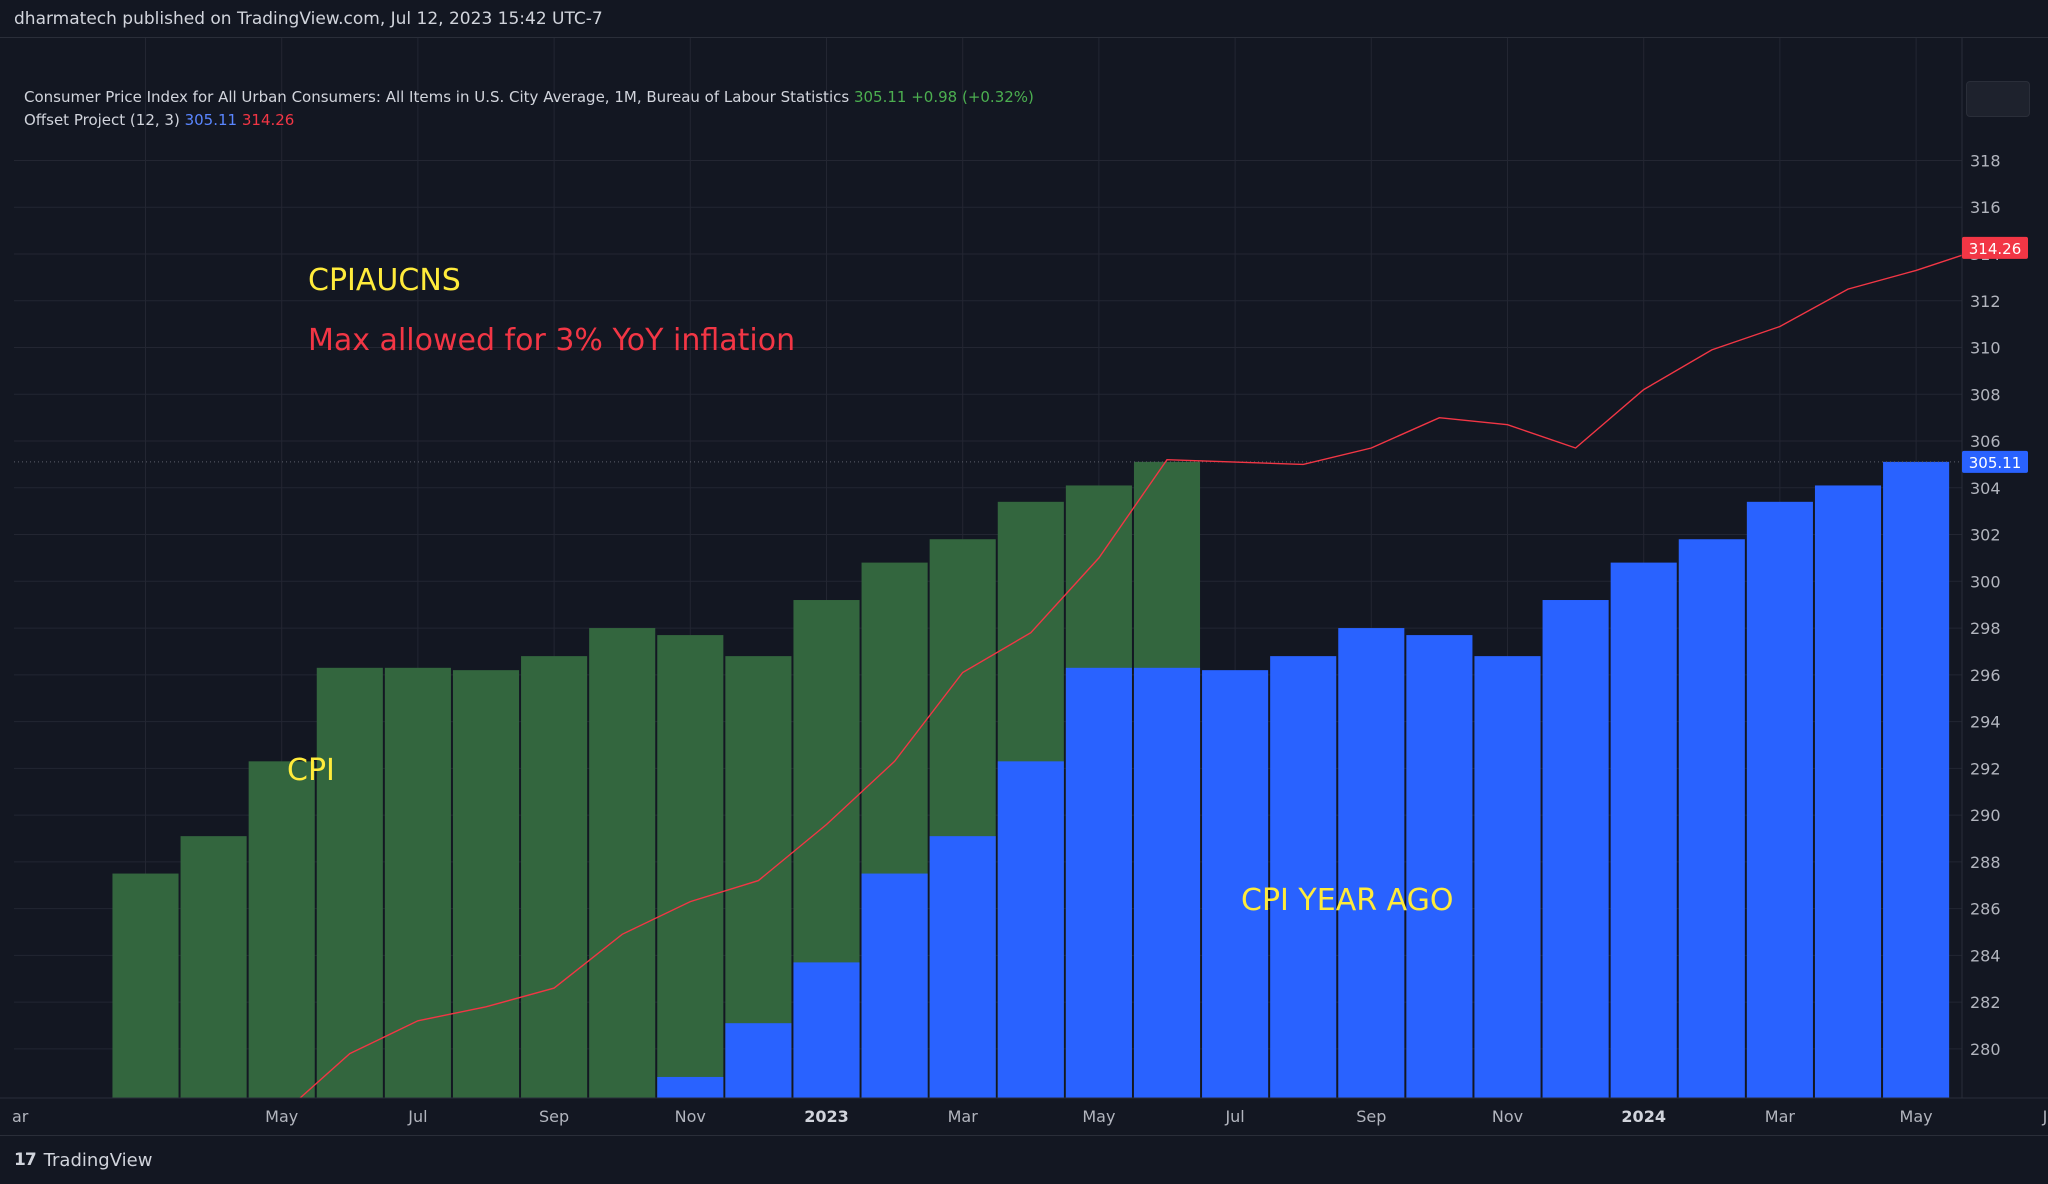 This screenshot has height=1184, width=2048. I want to click on last-value-label: 305.11, so click(1995, 463).